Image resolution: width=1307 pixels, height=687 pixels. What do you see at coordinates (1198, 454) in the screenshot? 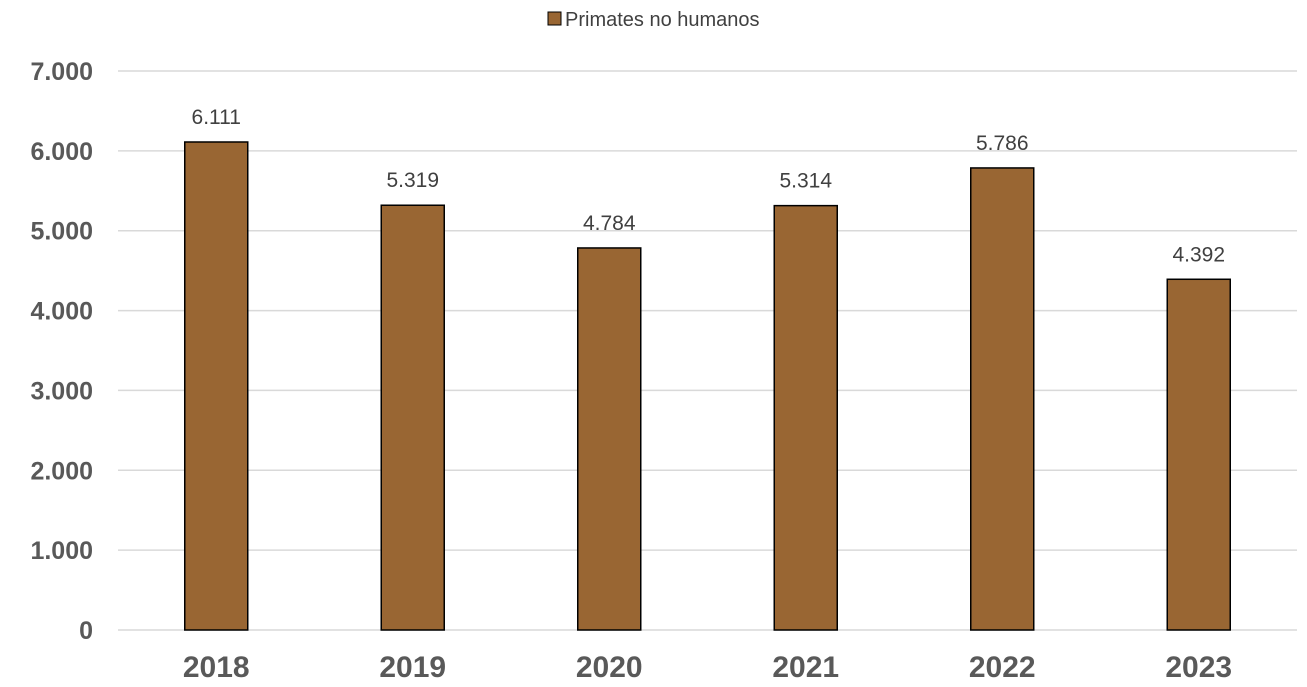
I see `bar-2023` at bounding box center [1198, 454].